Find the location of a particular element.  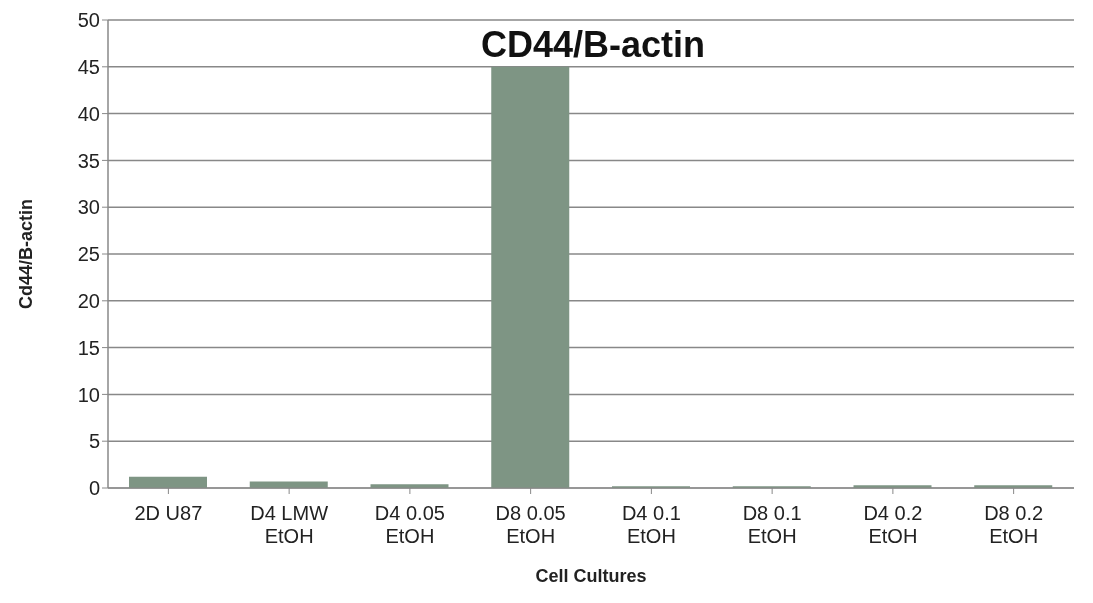

y-tick-label: 40 is located at coordinates (88, 113).